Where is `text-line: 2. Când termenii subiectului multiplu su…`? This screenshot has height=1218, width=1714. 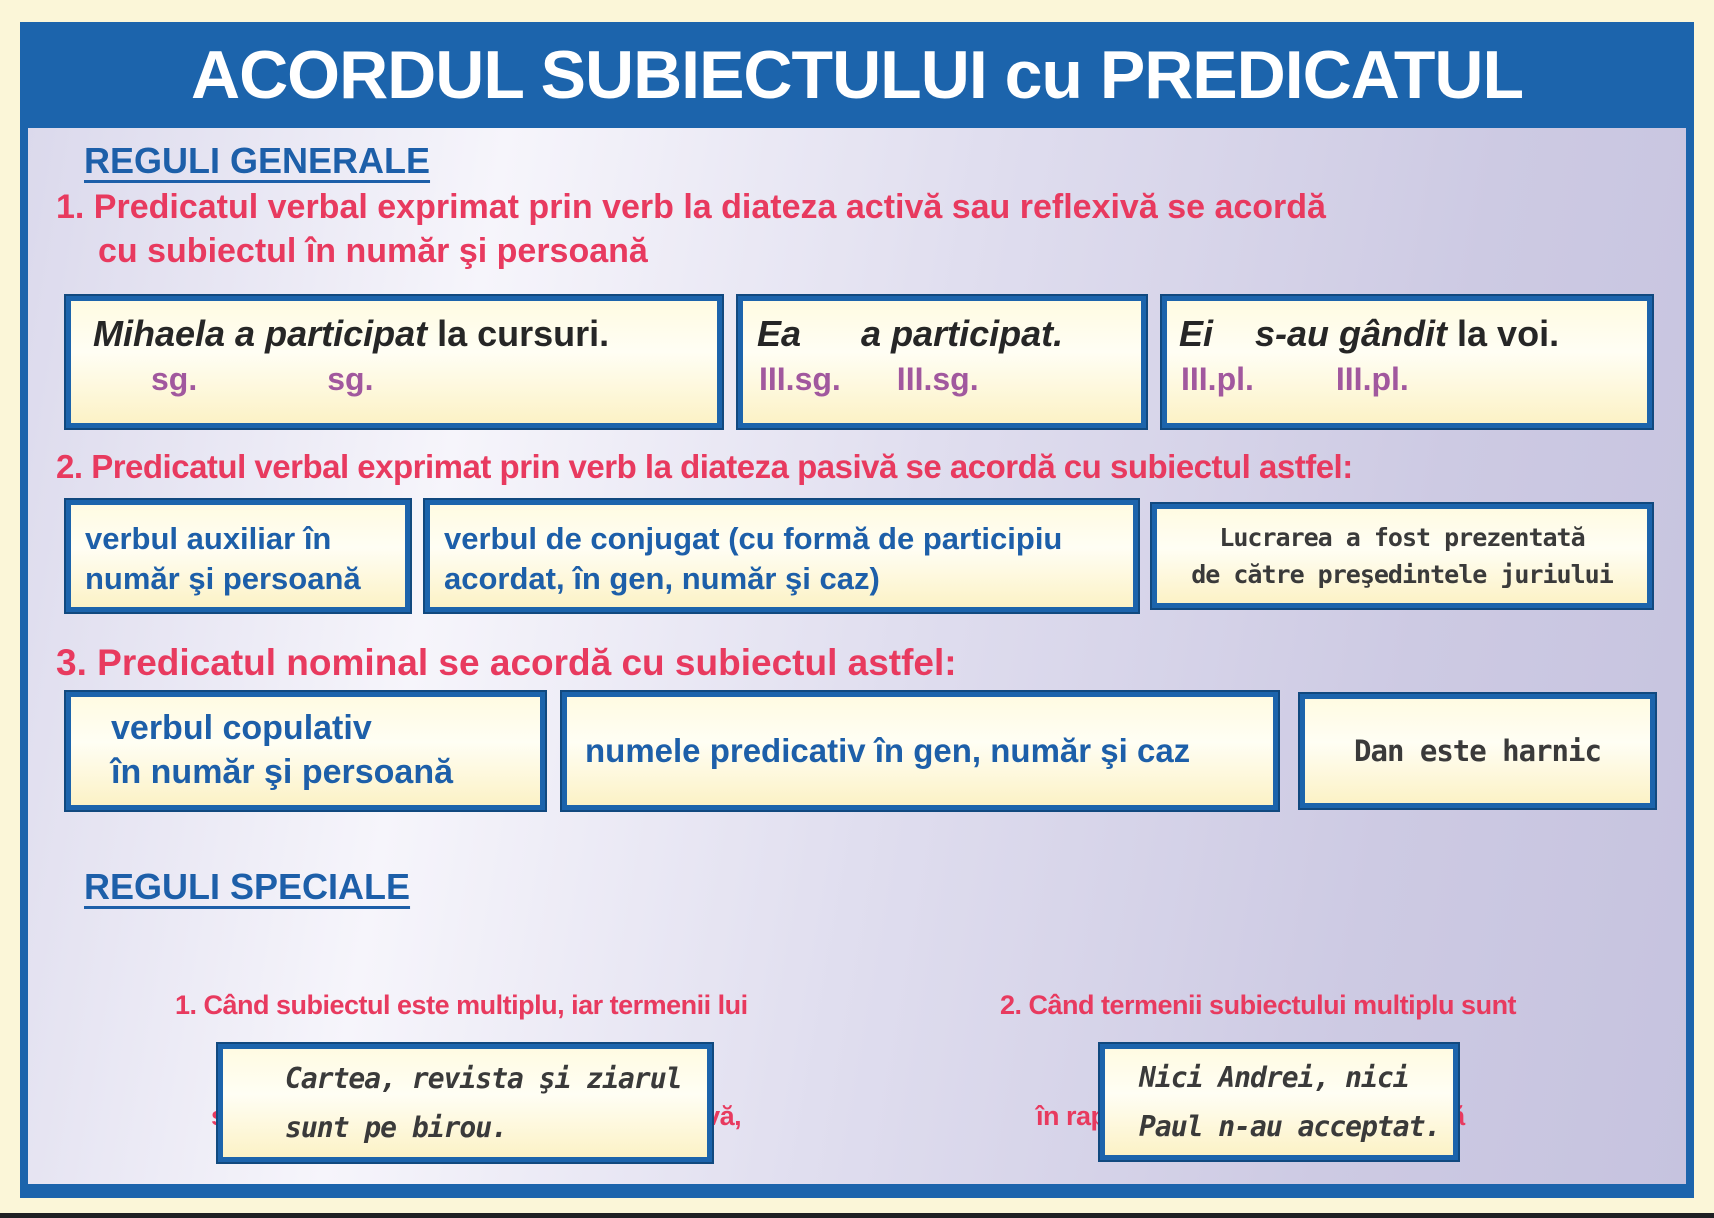
text-line: 2. Când termenii subiectului multiplu su… is located at coordinates (1258, 1005).